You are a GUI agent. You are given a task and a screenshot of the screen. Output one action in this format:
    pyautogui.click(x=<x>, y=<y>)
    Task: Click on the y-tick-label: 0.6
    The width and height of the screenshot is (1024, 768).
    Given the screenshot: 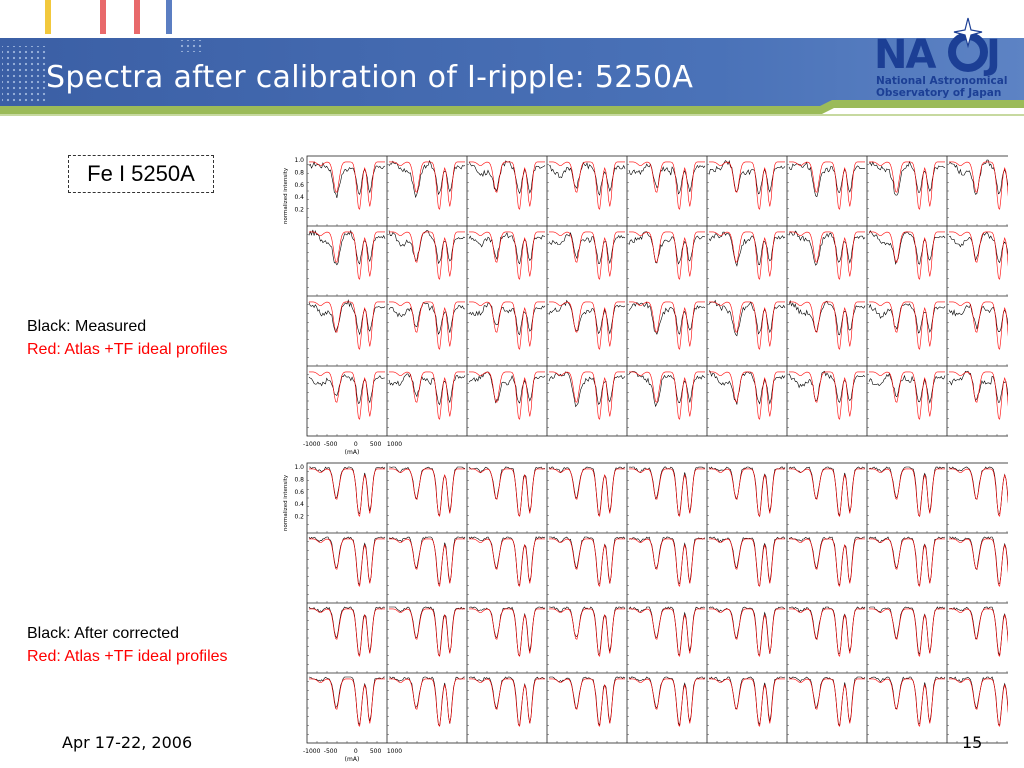 What is the action you would take?
    pyautogui.click(x=299, y=185)
    